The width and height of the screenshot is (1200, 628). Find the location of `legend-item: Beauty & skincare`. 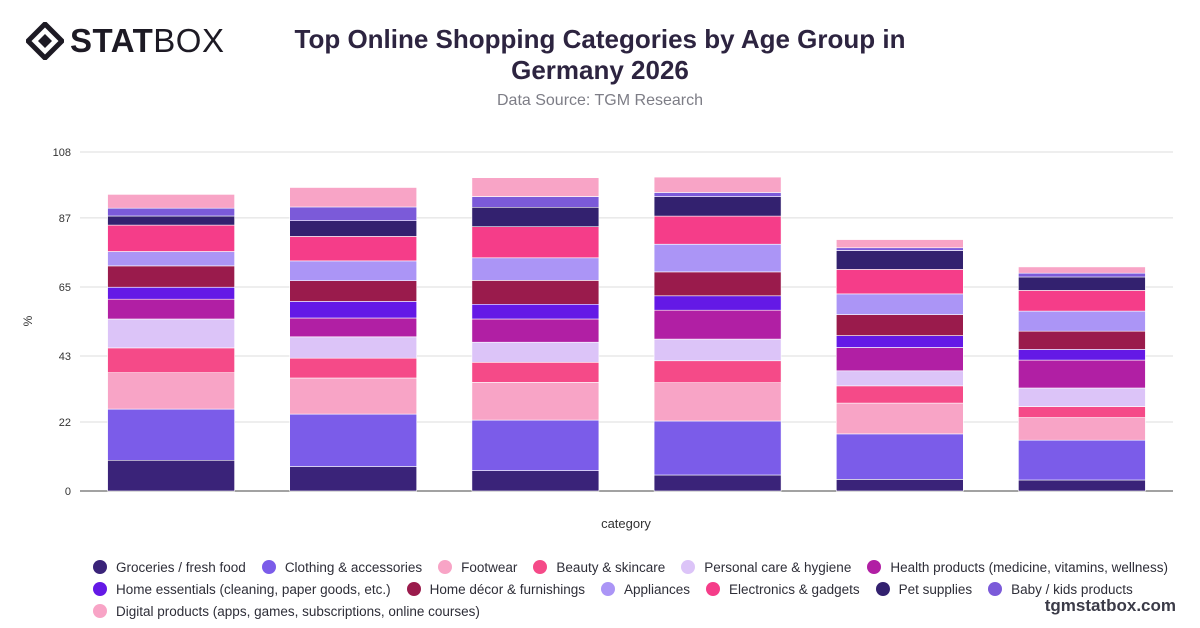

legend-item: Beauty & skincare is located at coordinates (599, 567).